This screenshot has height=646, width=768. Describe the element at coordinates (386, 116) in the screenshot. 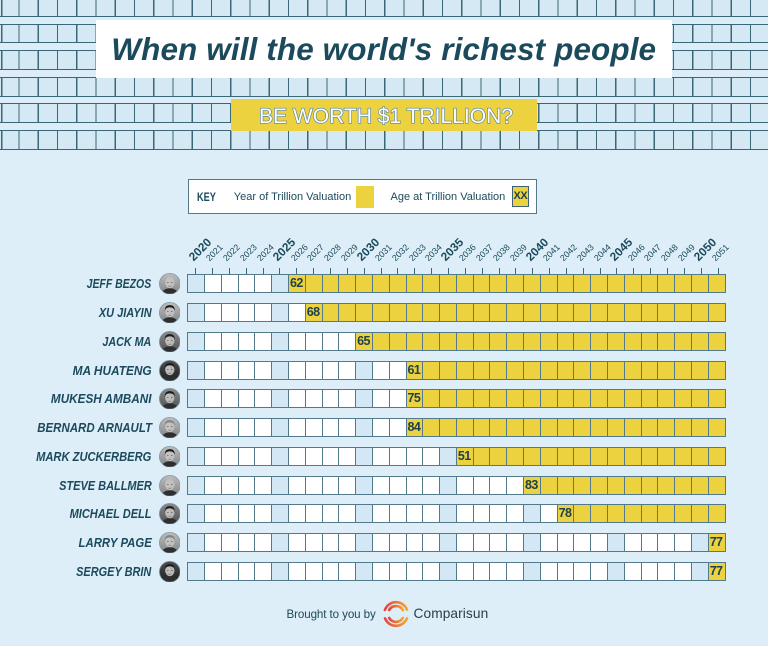

I see `svg-text: BE WORTH $1 TRILLION?` at that location.